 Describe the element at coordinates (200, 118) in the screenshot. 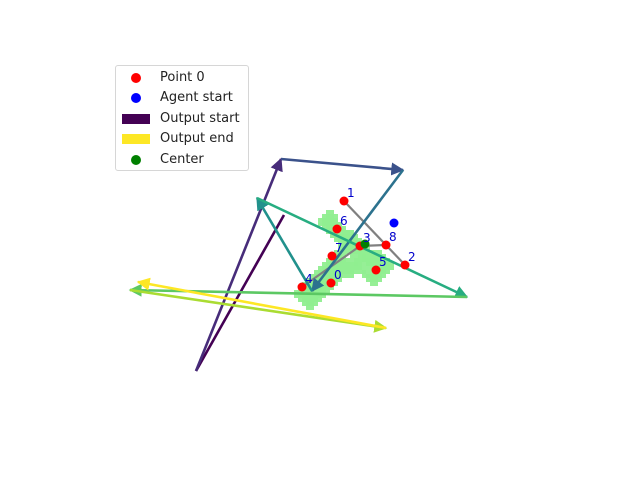

I see `legend-label-output-start: Output start` at that location.